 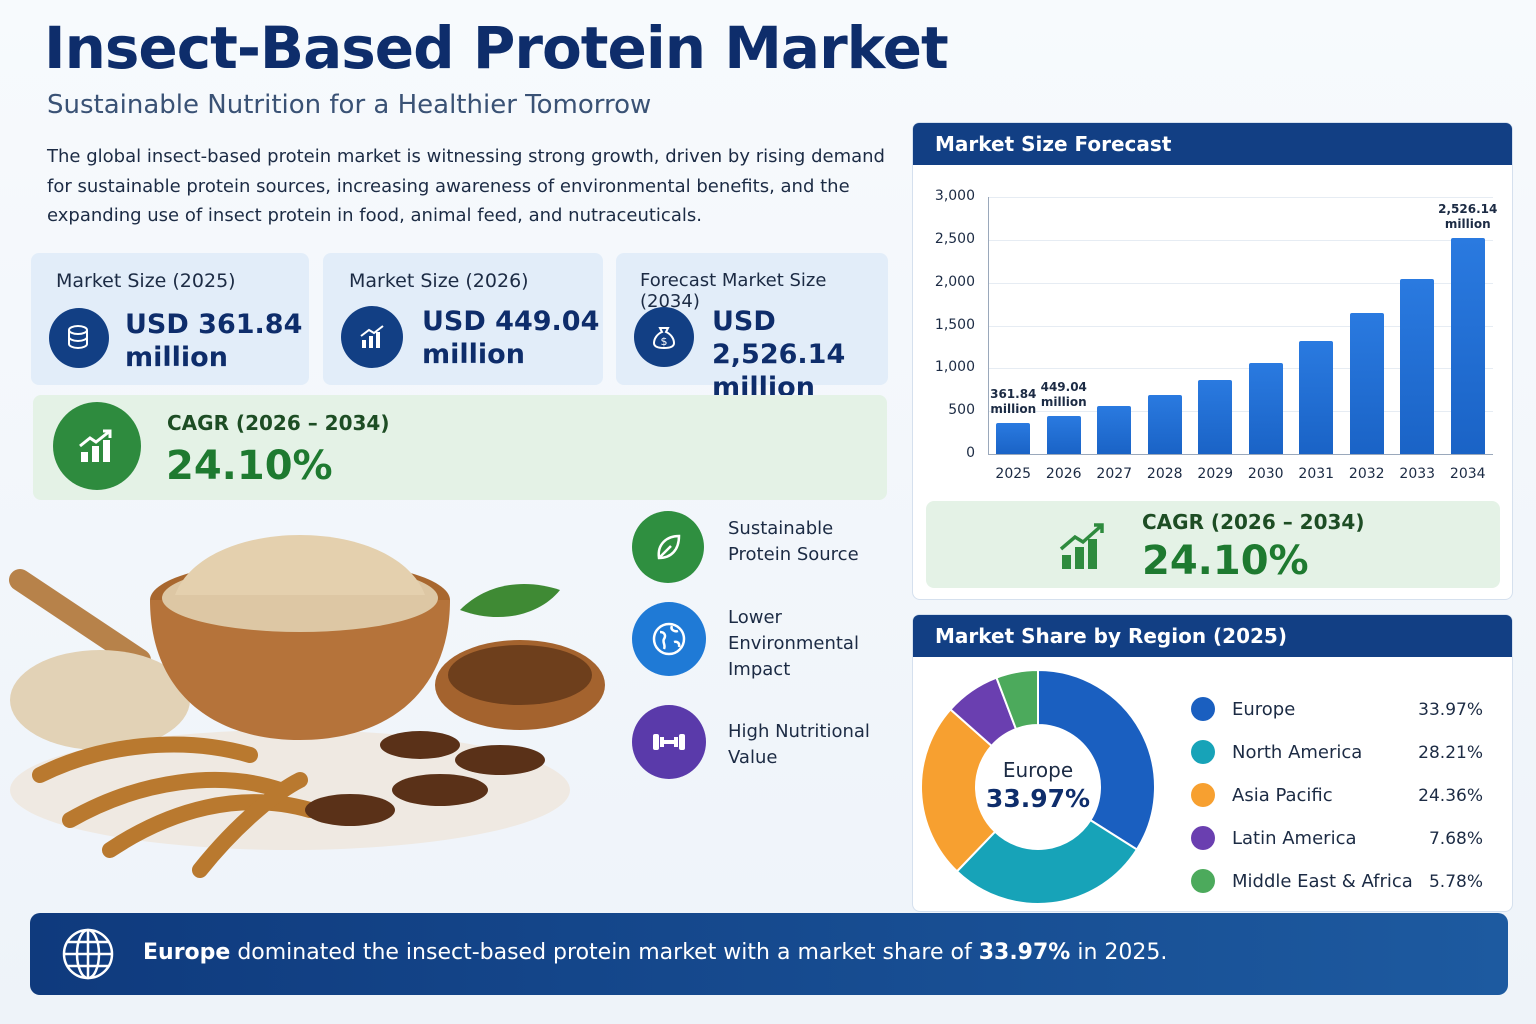 What do you see at coordinates (793, 541) in the screenshot?
I see `feature-label: Sustainable Protein Source` at bounding box center [793, 541].